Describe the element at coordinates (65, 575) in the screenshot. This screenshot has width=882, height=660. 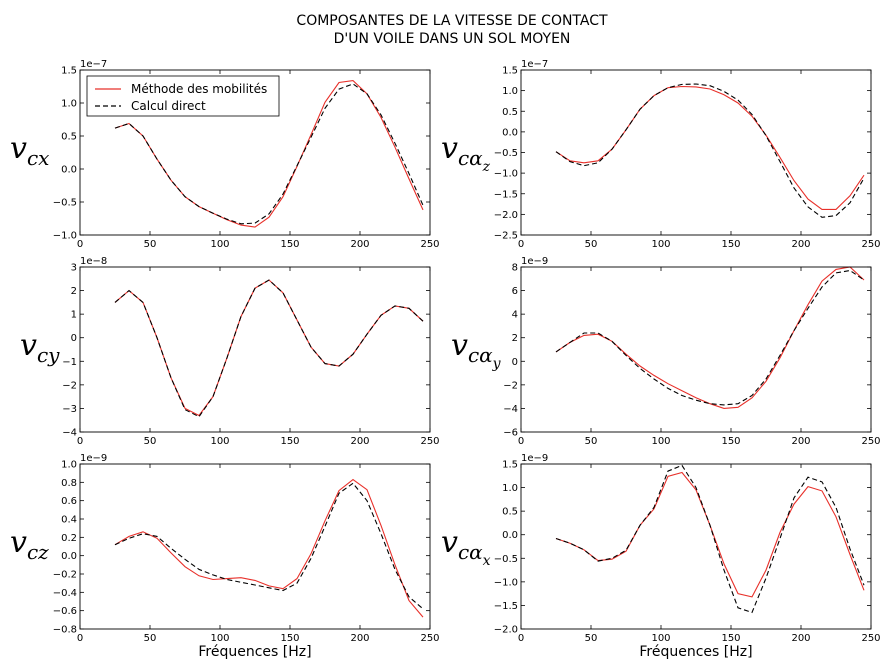
I see `y-tick-label: −0.2` at that location.